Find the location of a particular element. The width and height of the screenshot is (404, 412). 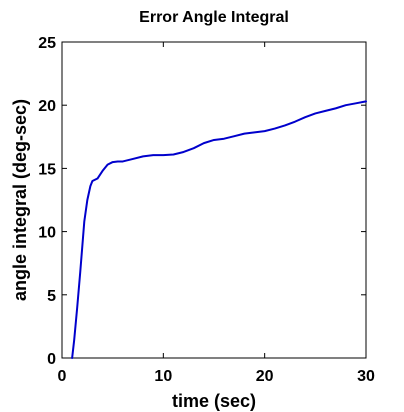

y-tick-label: 10 is located at coordinates (47, 233).